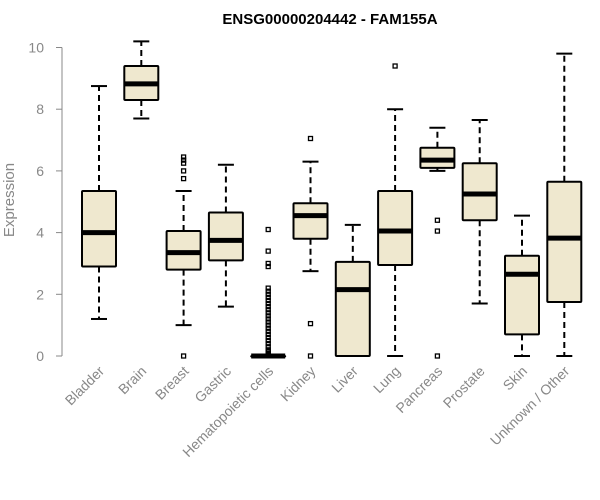 Image resolution: width=600 pixels, height=500 pixels. Describe the element at coordinates (45, 202) in the screenshot. I see `y-axis: 0 2 4 6 8 10` at that location.